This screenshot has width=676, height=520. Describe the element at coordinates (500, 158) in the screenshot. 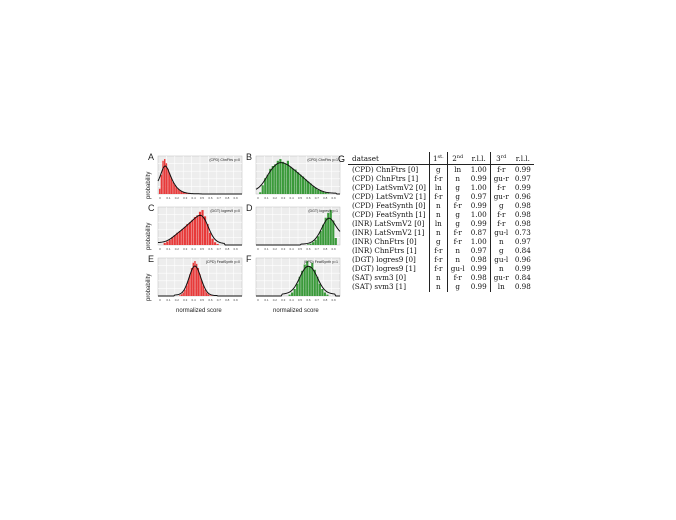

I see `col-header-third: 3rd` at that location.